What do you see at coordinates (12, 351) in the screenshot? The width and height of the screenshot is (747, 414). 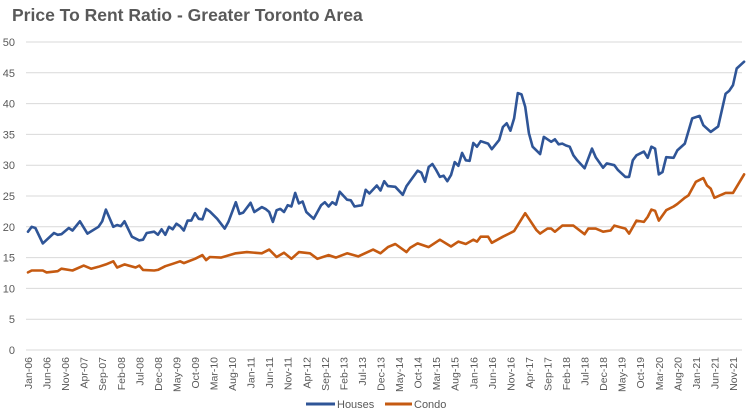 I see `y-tick-label: 0` at bounding box center [12, 351].